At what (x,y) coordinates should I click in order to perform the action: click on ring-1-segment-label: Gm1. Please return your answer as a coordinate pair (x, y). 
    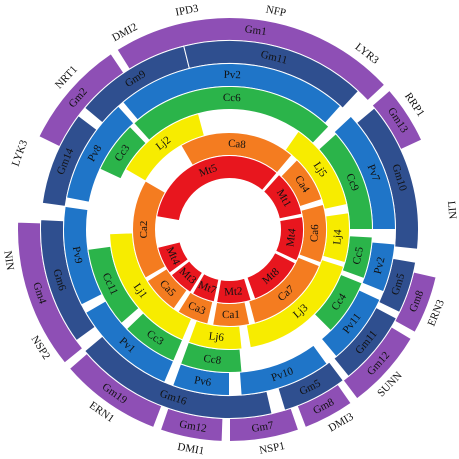
    Looking at the image, I should click on (255, 30).